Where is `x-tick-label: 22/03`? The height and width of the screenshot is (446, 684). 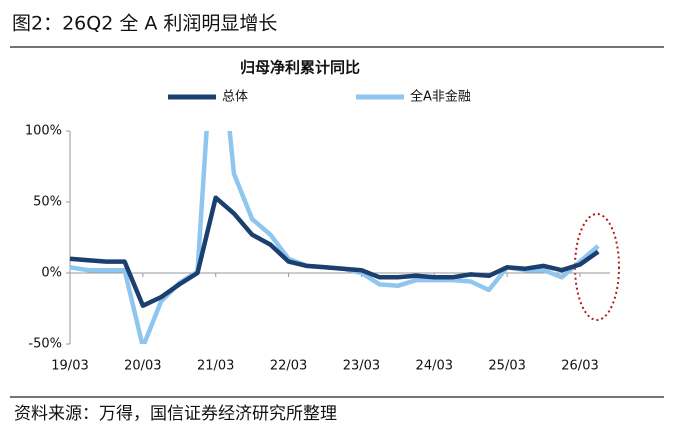 x-tick-label: 22/03 is located at coordinates (288, 366).